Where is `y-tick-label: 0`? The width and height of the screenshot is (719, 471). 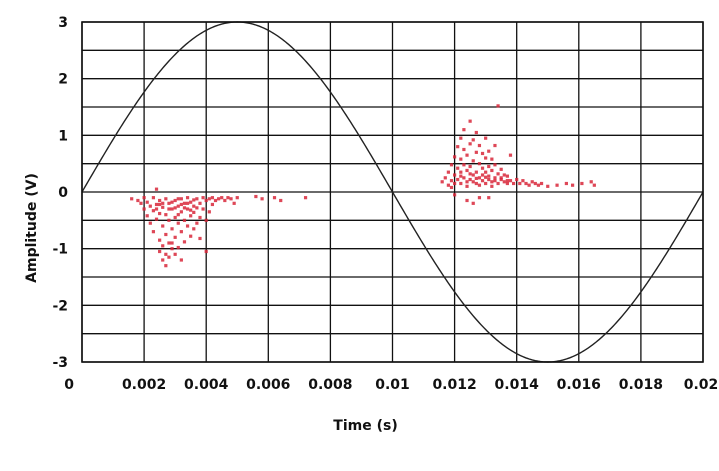 y-tick-label: 0 is located at coordinates (63, 193).